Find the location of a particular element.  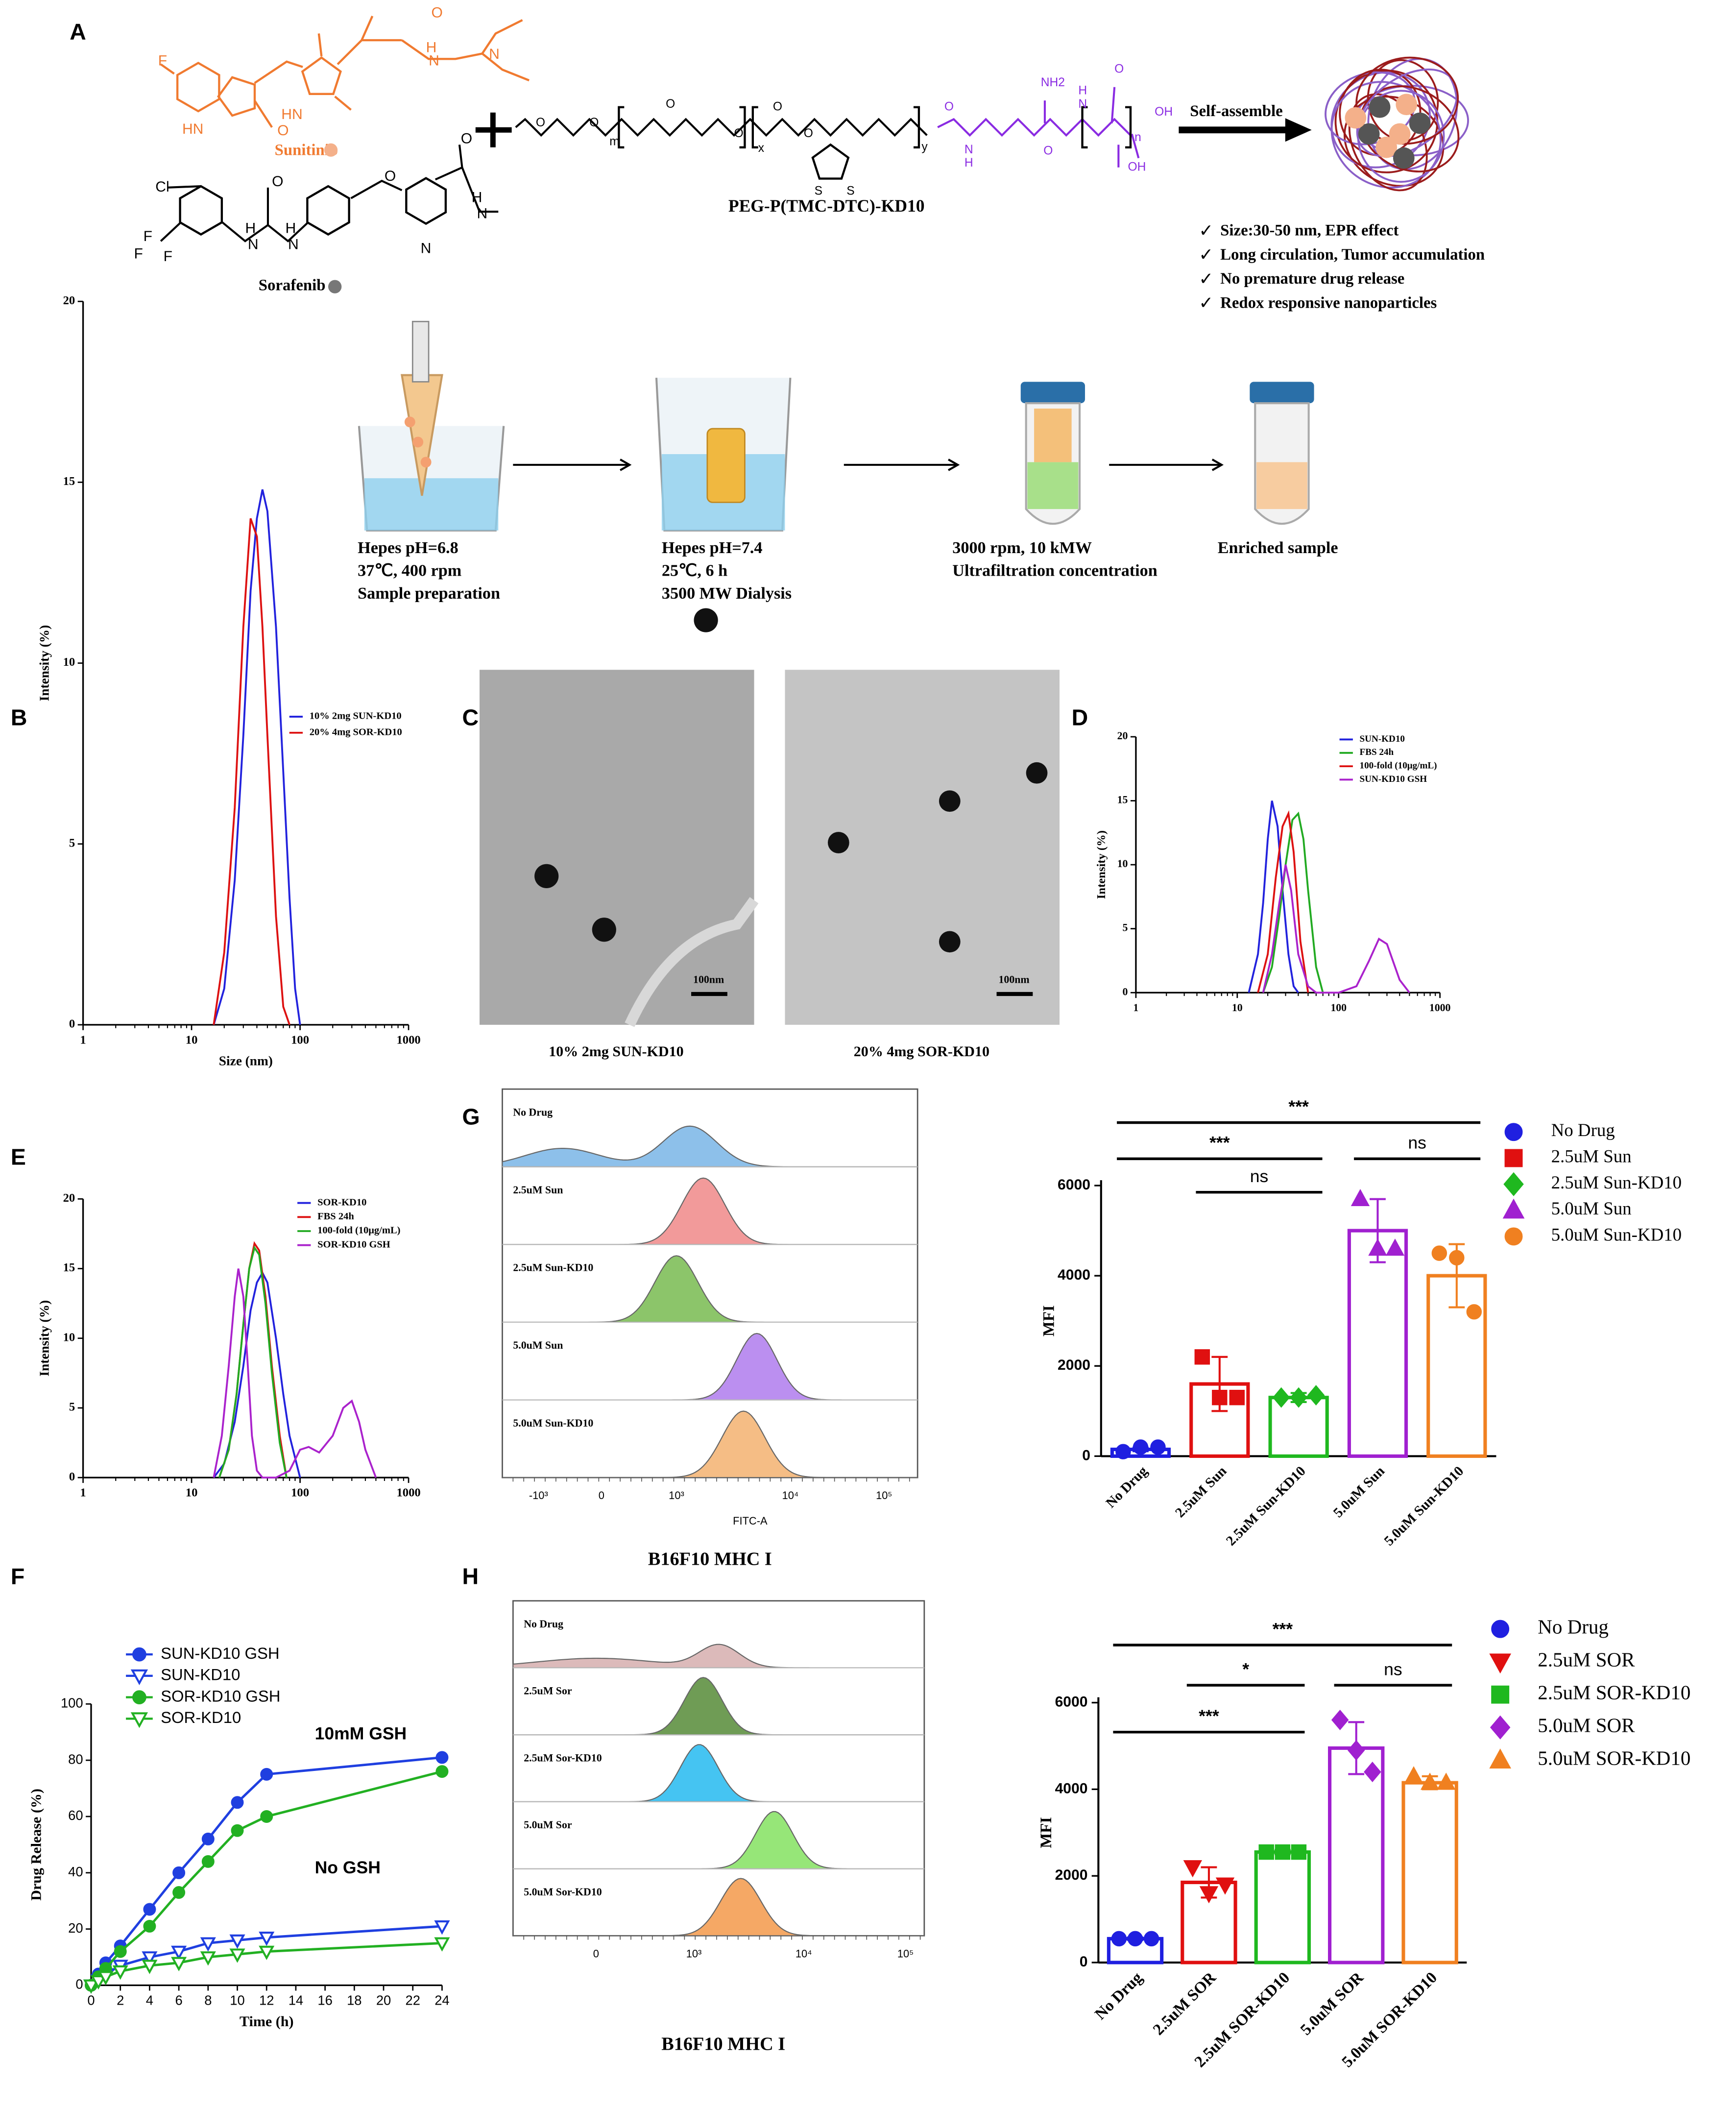

panel-label: A is located at coordinates (78, 32).